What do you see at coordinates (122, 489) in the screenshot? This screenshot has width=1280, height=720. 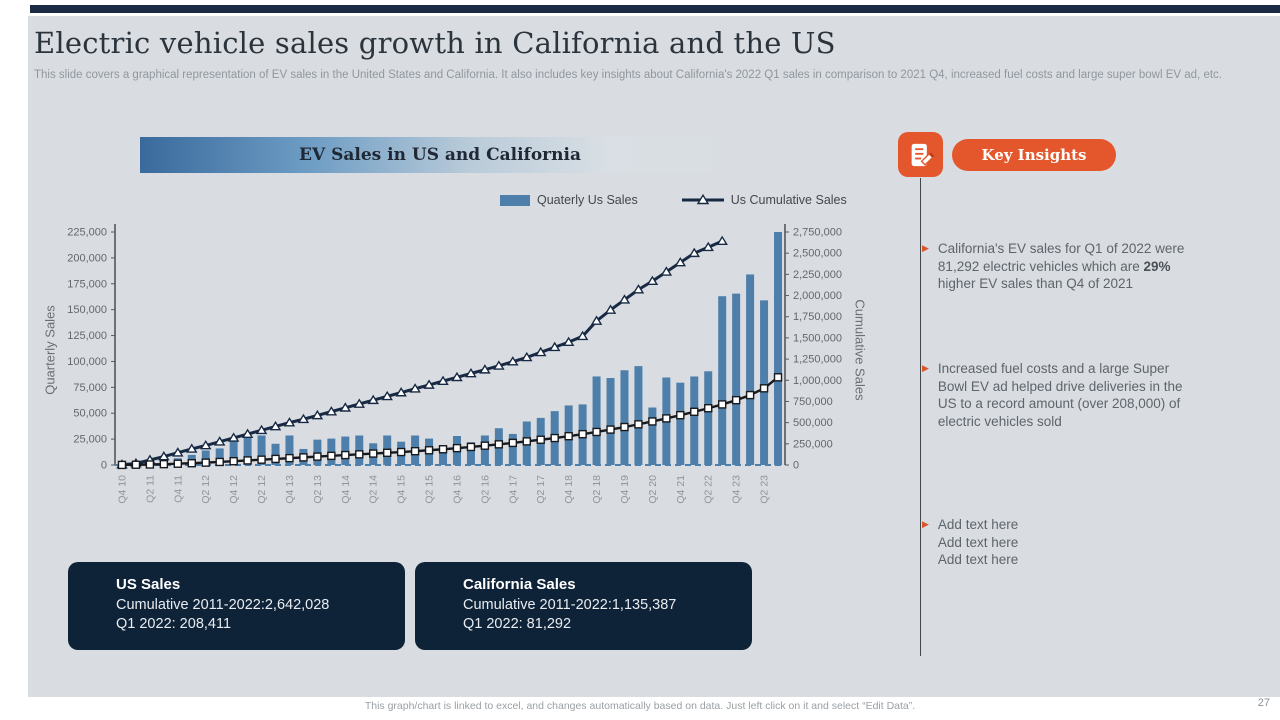 I see `svg-text: Q4 10` at bounding box center [122, 489].